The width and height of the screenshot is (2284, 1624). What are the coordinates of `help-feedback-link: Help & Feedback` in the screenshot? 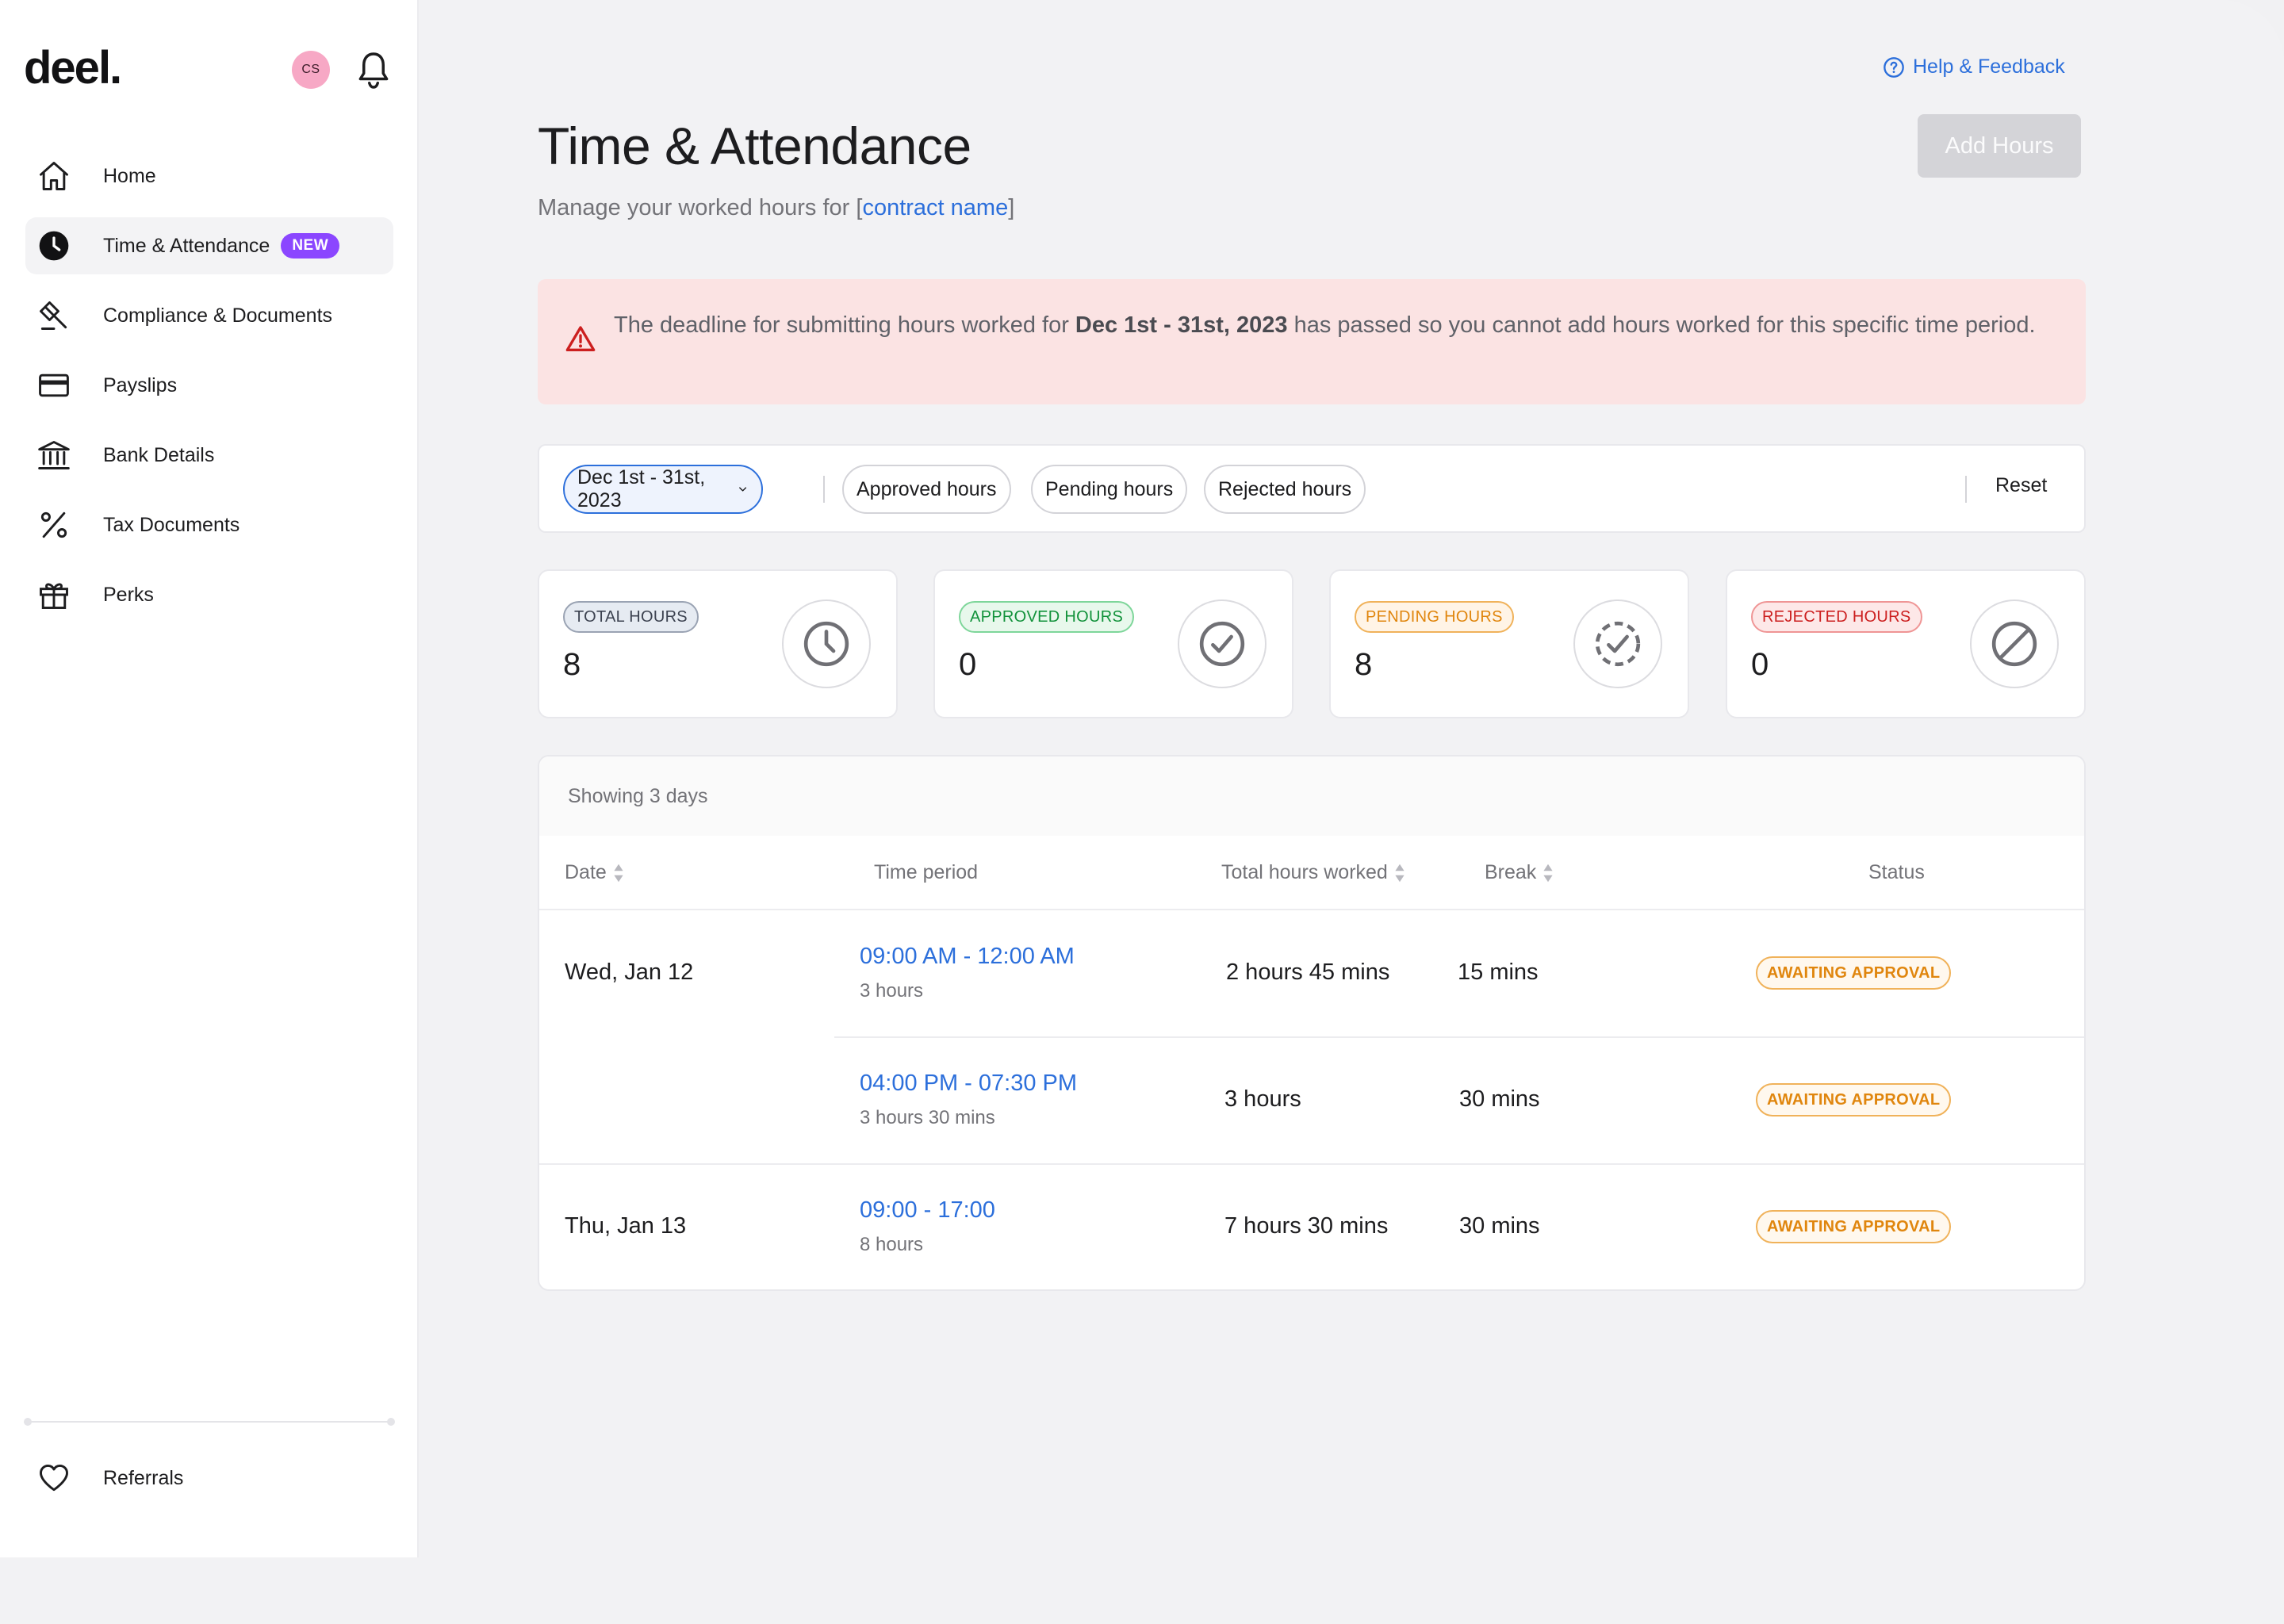 It's located at (1974, 67).